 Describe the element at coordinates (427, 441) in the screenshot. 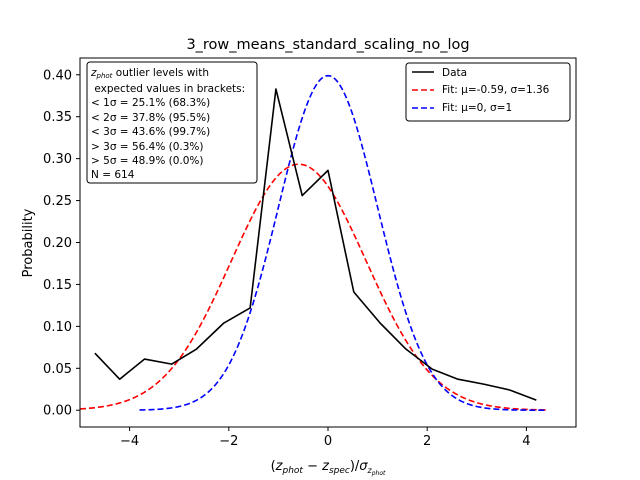

I see `x-tick-label: 2` at that location.